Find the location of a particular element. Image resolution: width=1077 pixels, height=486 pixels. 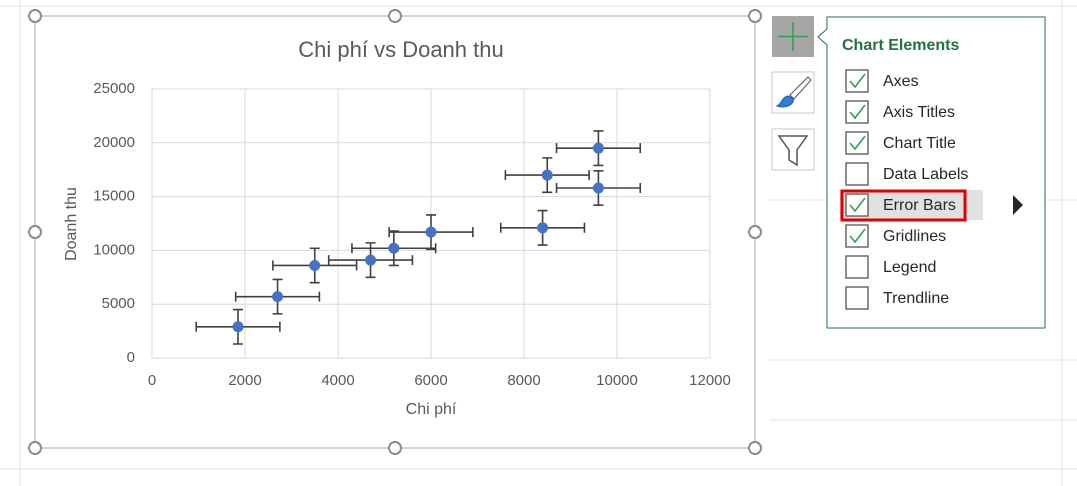

brush-tip is located at coordinates (784, 101).